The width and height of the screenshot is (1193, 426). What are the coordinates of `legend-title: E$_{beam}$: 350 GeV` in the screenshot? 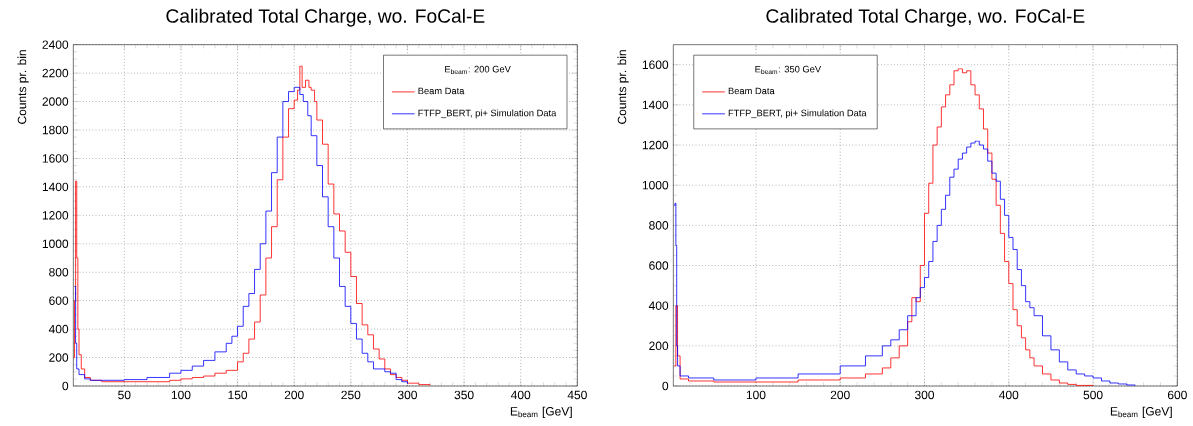 It's located at (788, 70).